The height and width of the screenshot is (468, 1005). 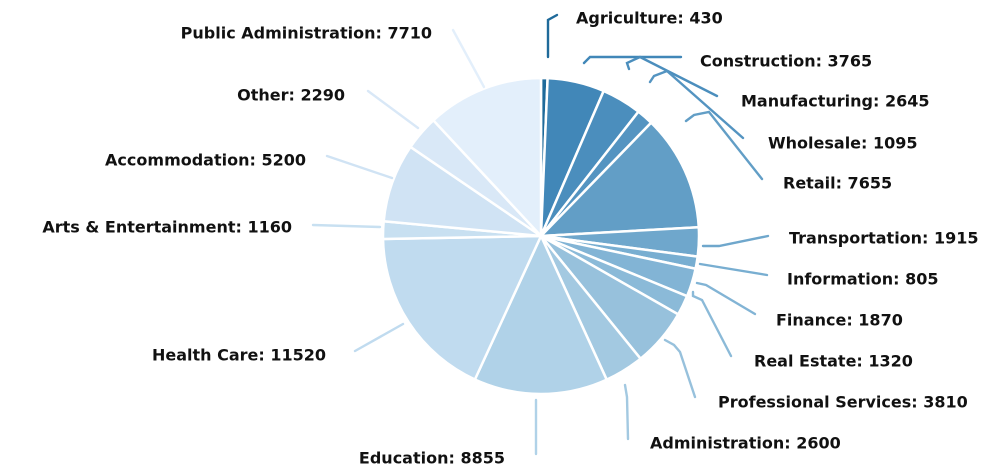 What do you see at coordinates (726, 298) in the screenshot?
I see `leader-line-finance` at bounding box center [726, 298].